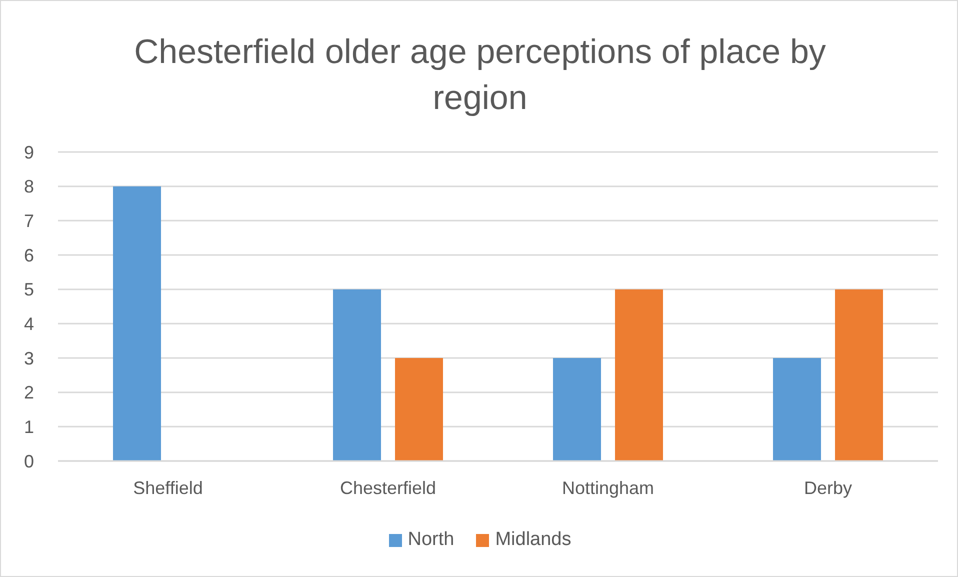 The width and height of the screenshot is (958, 577). Describe the element at coordinates (828, 488) in the screenshot. I see `x-tick-label: Derby` at that location.